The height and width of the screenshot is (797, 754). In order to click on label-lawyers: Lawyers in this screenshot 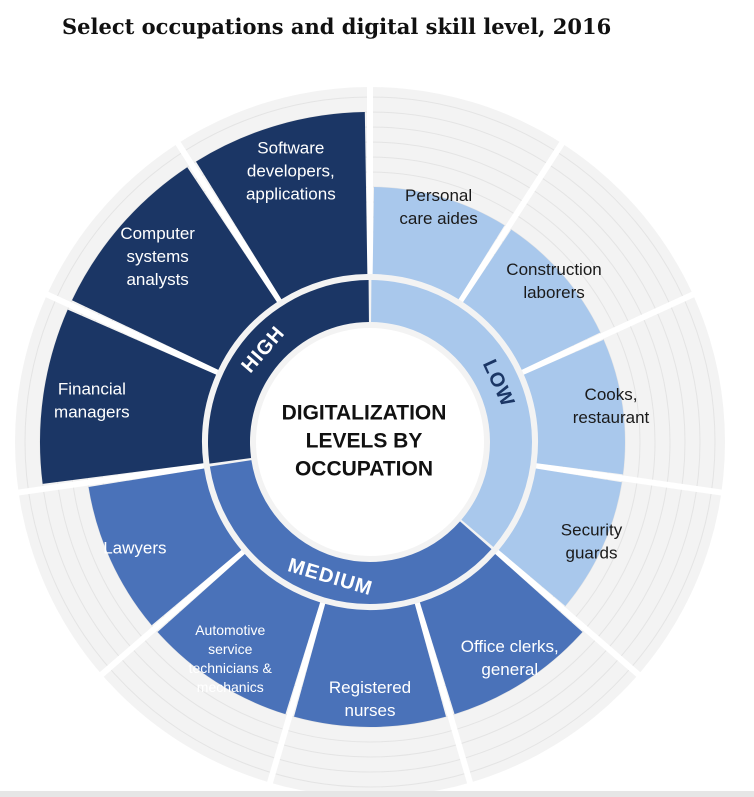, I will do `click(134, 548)`.